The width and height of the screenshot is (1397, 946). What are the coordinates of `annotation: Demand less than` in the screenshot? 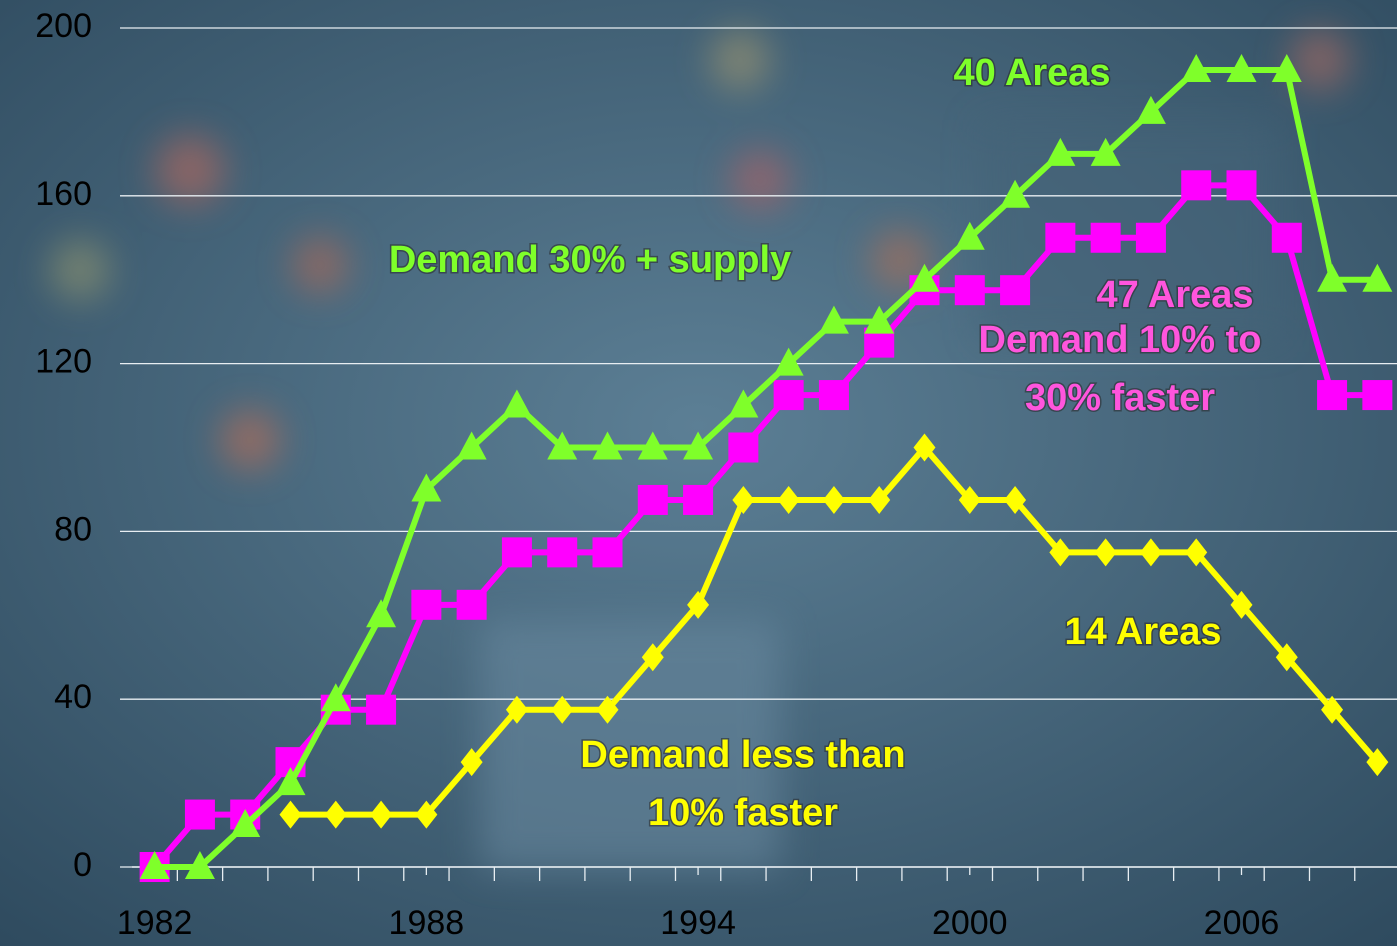 It's located at (742, 755).